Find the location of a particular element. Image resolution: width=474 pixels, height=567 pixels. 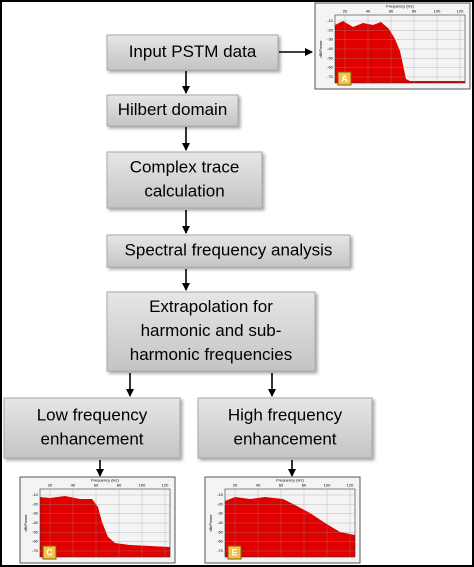

box-label: Extrapolation for is located at coordinates (211, 306).